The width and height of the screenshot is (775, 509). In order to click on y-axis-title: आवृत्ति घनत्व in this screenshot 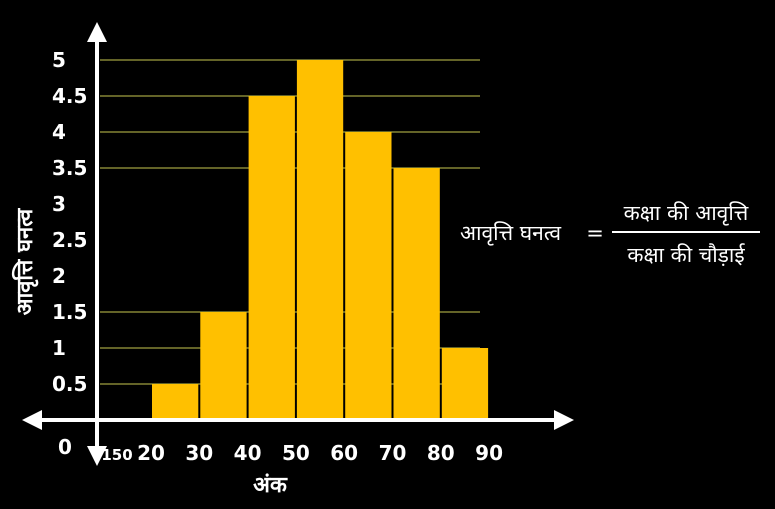, I will do `click(25, 261)`.